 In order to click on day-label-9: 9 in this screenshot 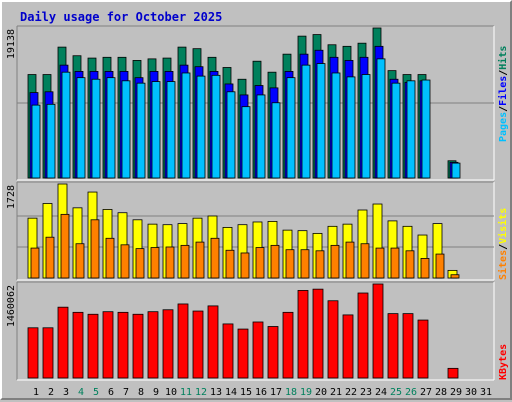, I will do `click(156, 392)`.